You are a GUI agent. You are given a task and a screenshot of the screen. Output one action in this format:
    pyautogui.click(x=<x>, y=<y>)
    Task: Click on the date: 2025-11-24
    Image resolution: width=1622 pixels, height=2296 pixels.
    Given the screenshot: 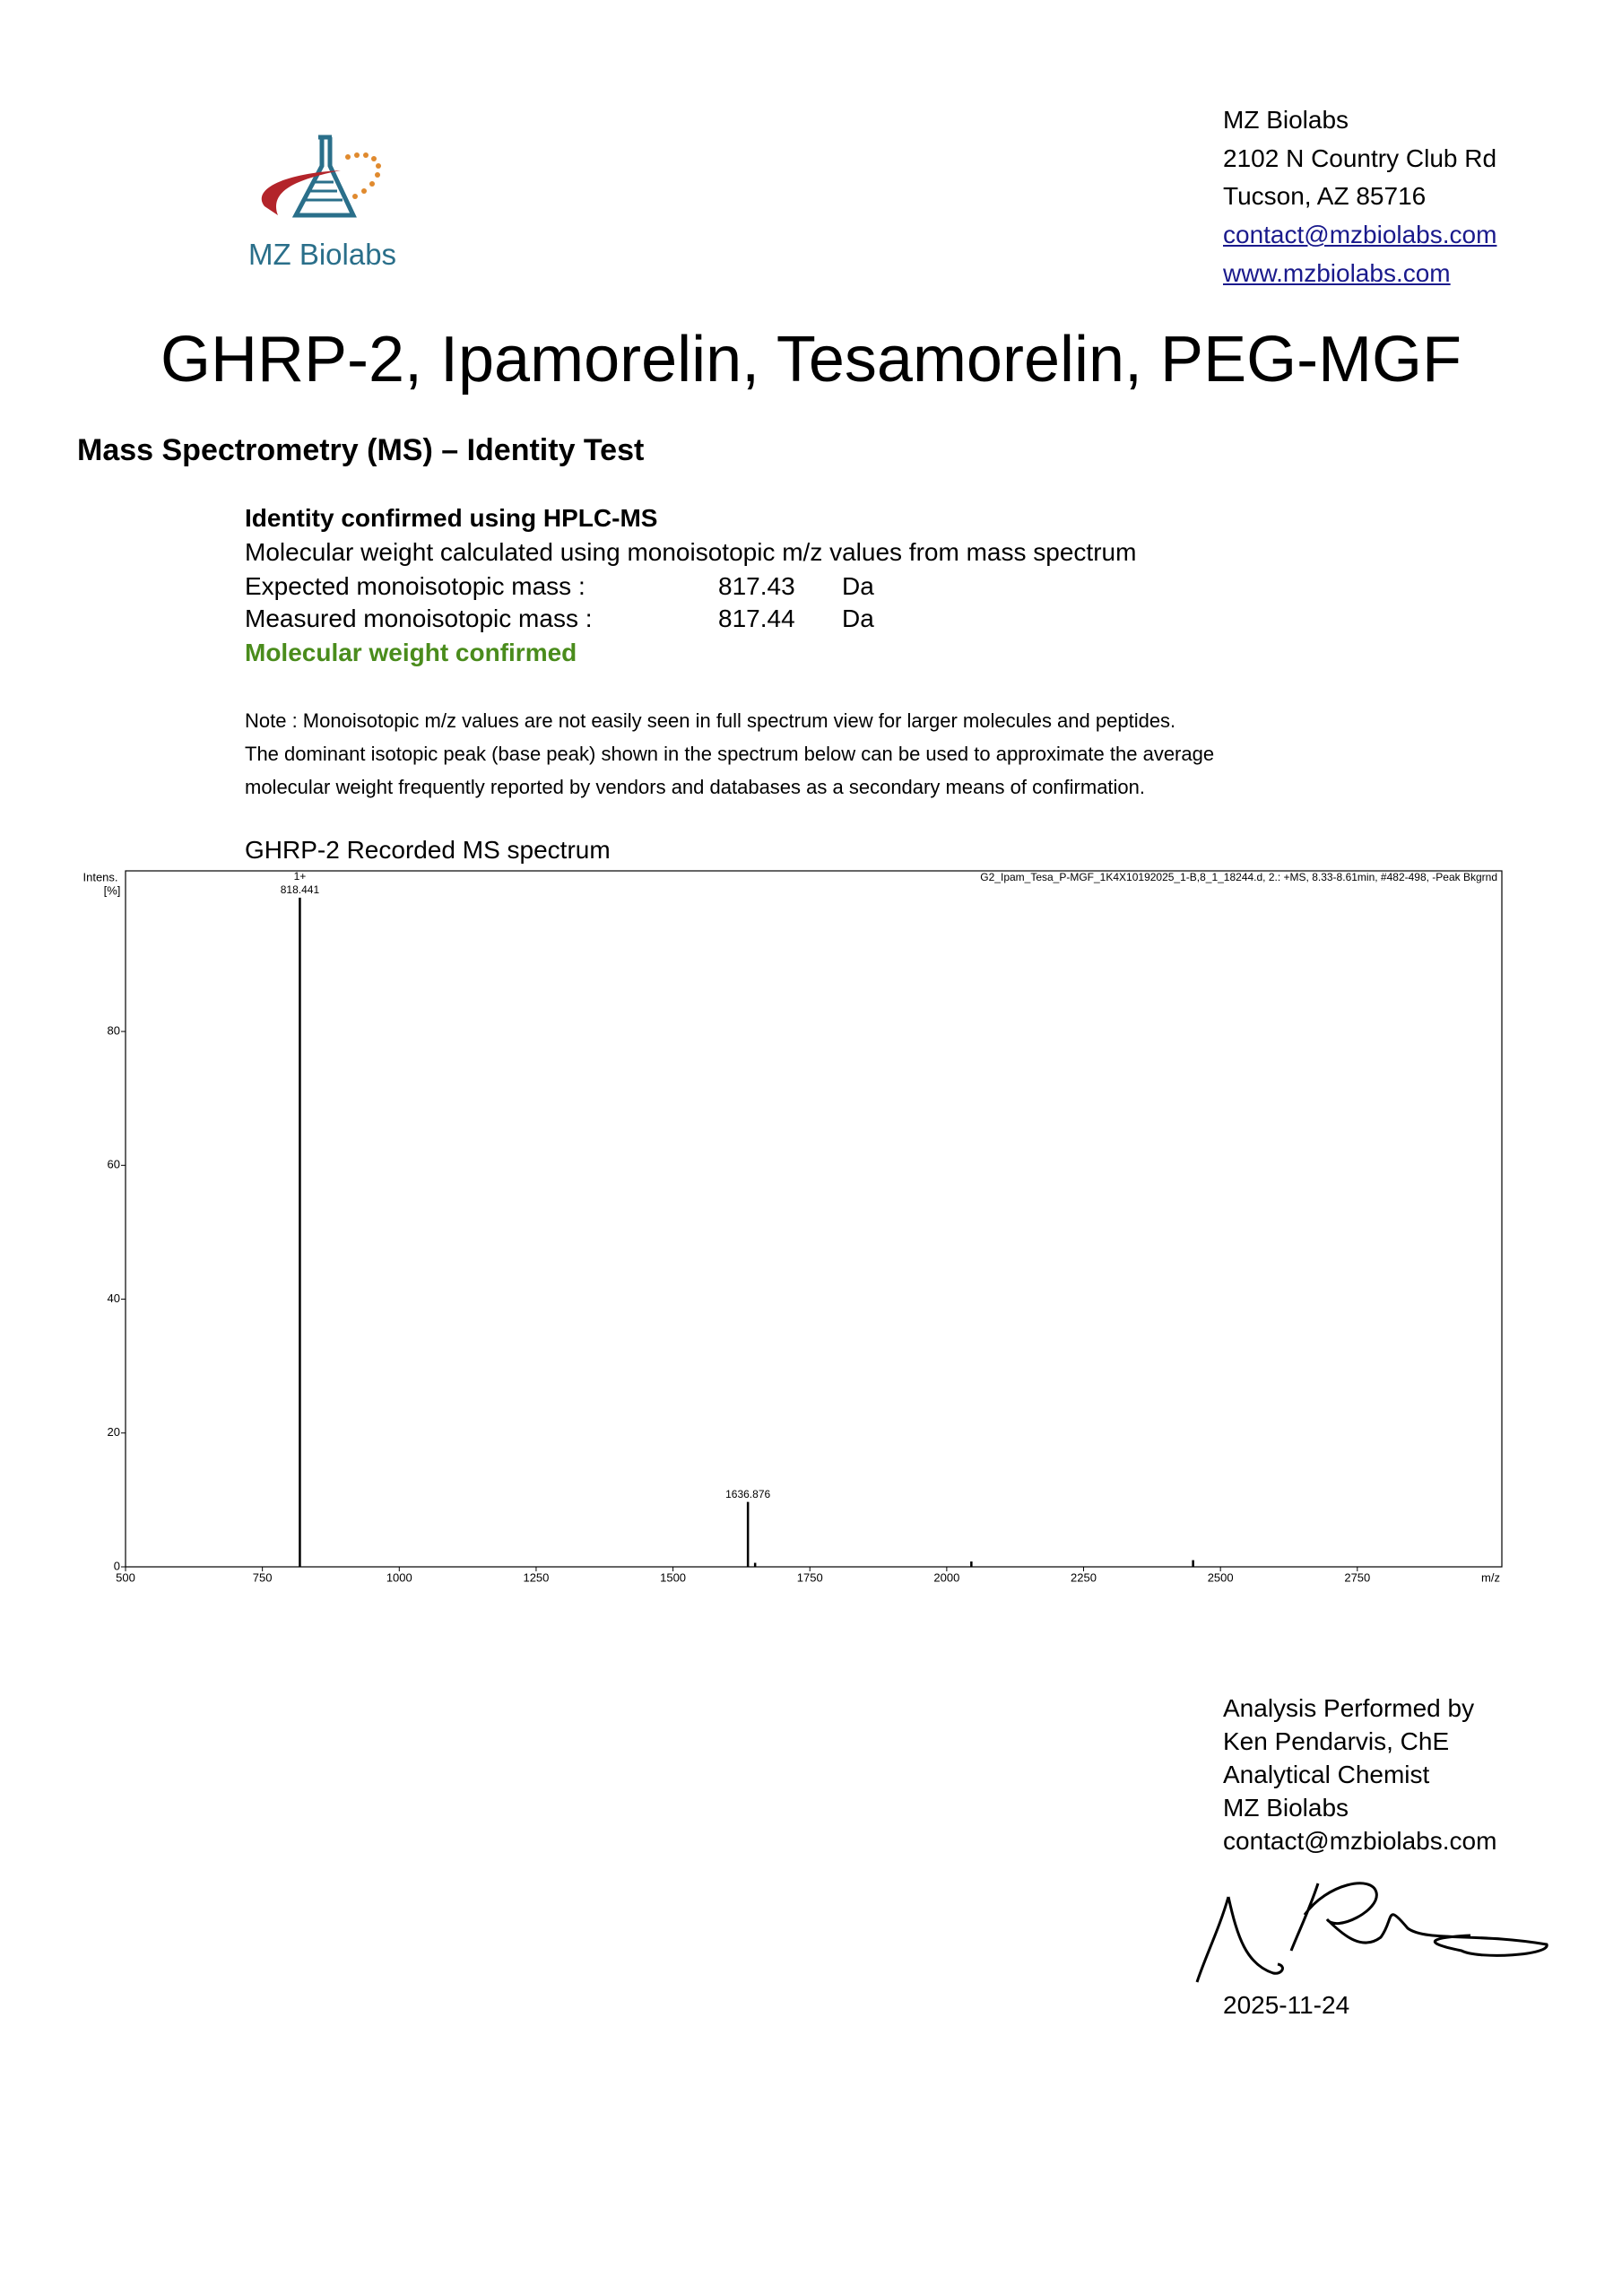 What is the action you would take?
    pyautogui.click(x=1286, y=2005)
    